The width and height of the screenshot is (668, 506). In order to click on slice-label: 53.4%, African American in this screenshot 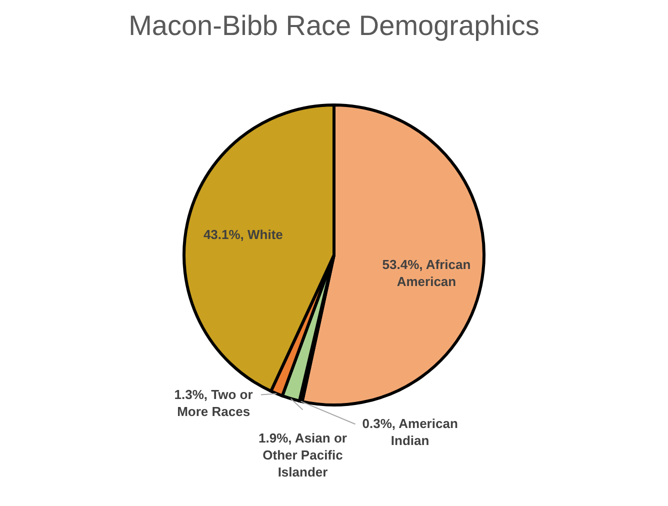, I will do `click(426, 272)`.